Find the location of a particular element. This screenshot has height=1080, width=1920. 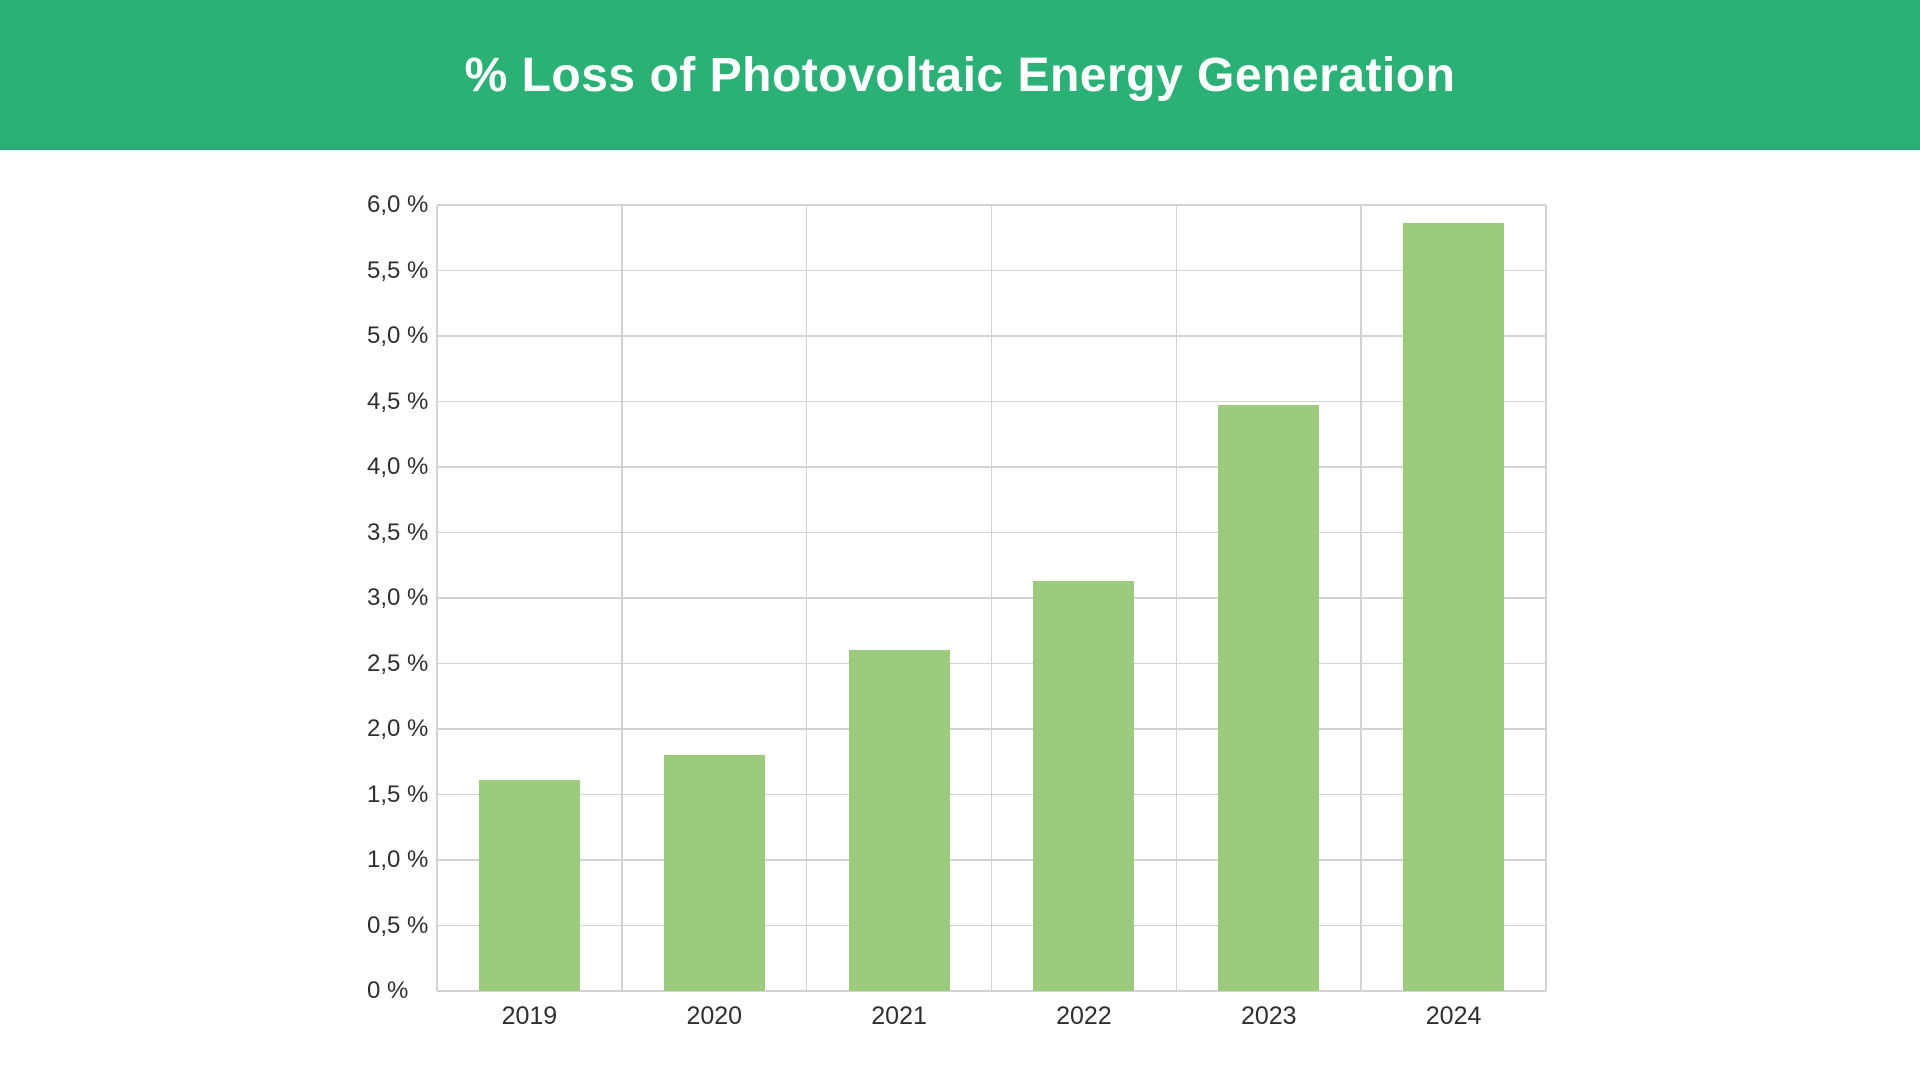

bar-2021 is located at coordinates (899, 820).